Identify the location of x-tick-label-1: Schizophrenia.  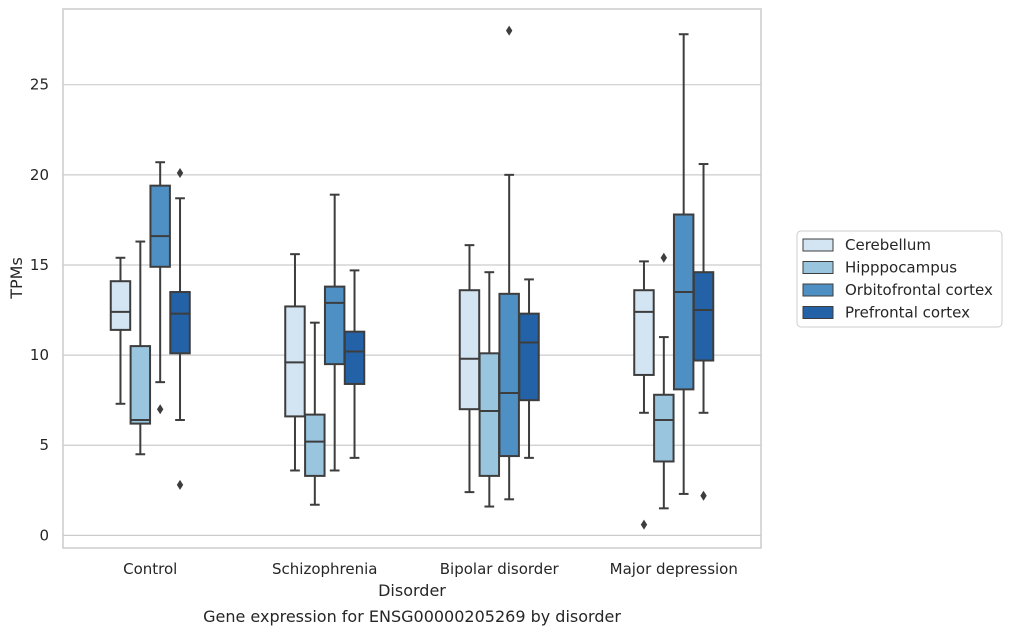
(324, 569).